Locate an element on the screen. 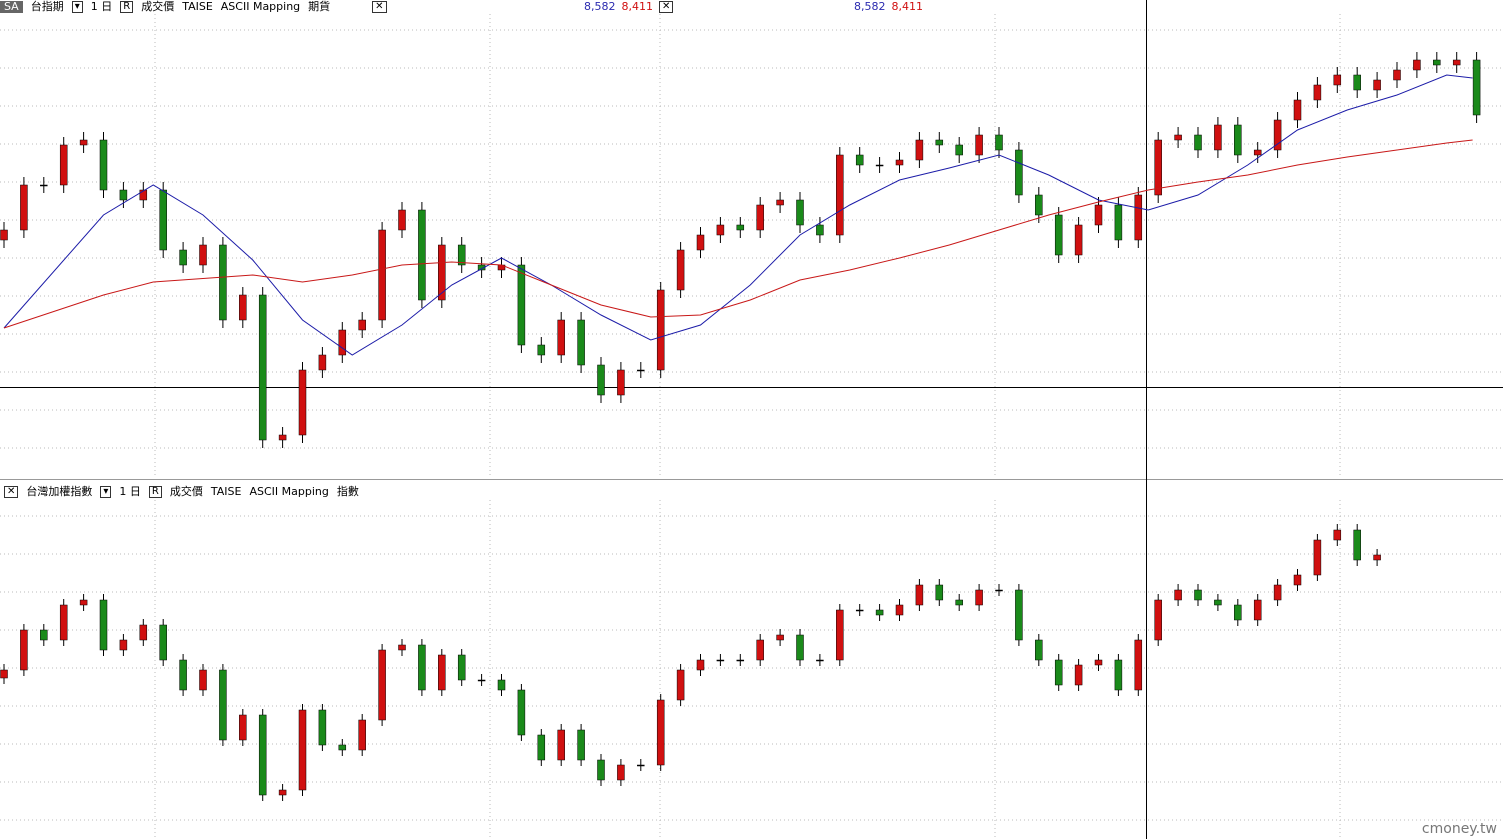  quote-value: 8,411 is located at coordinates (907, 6).